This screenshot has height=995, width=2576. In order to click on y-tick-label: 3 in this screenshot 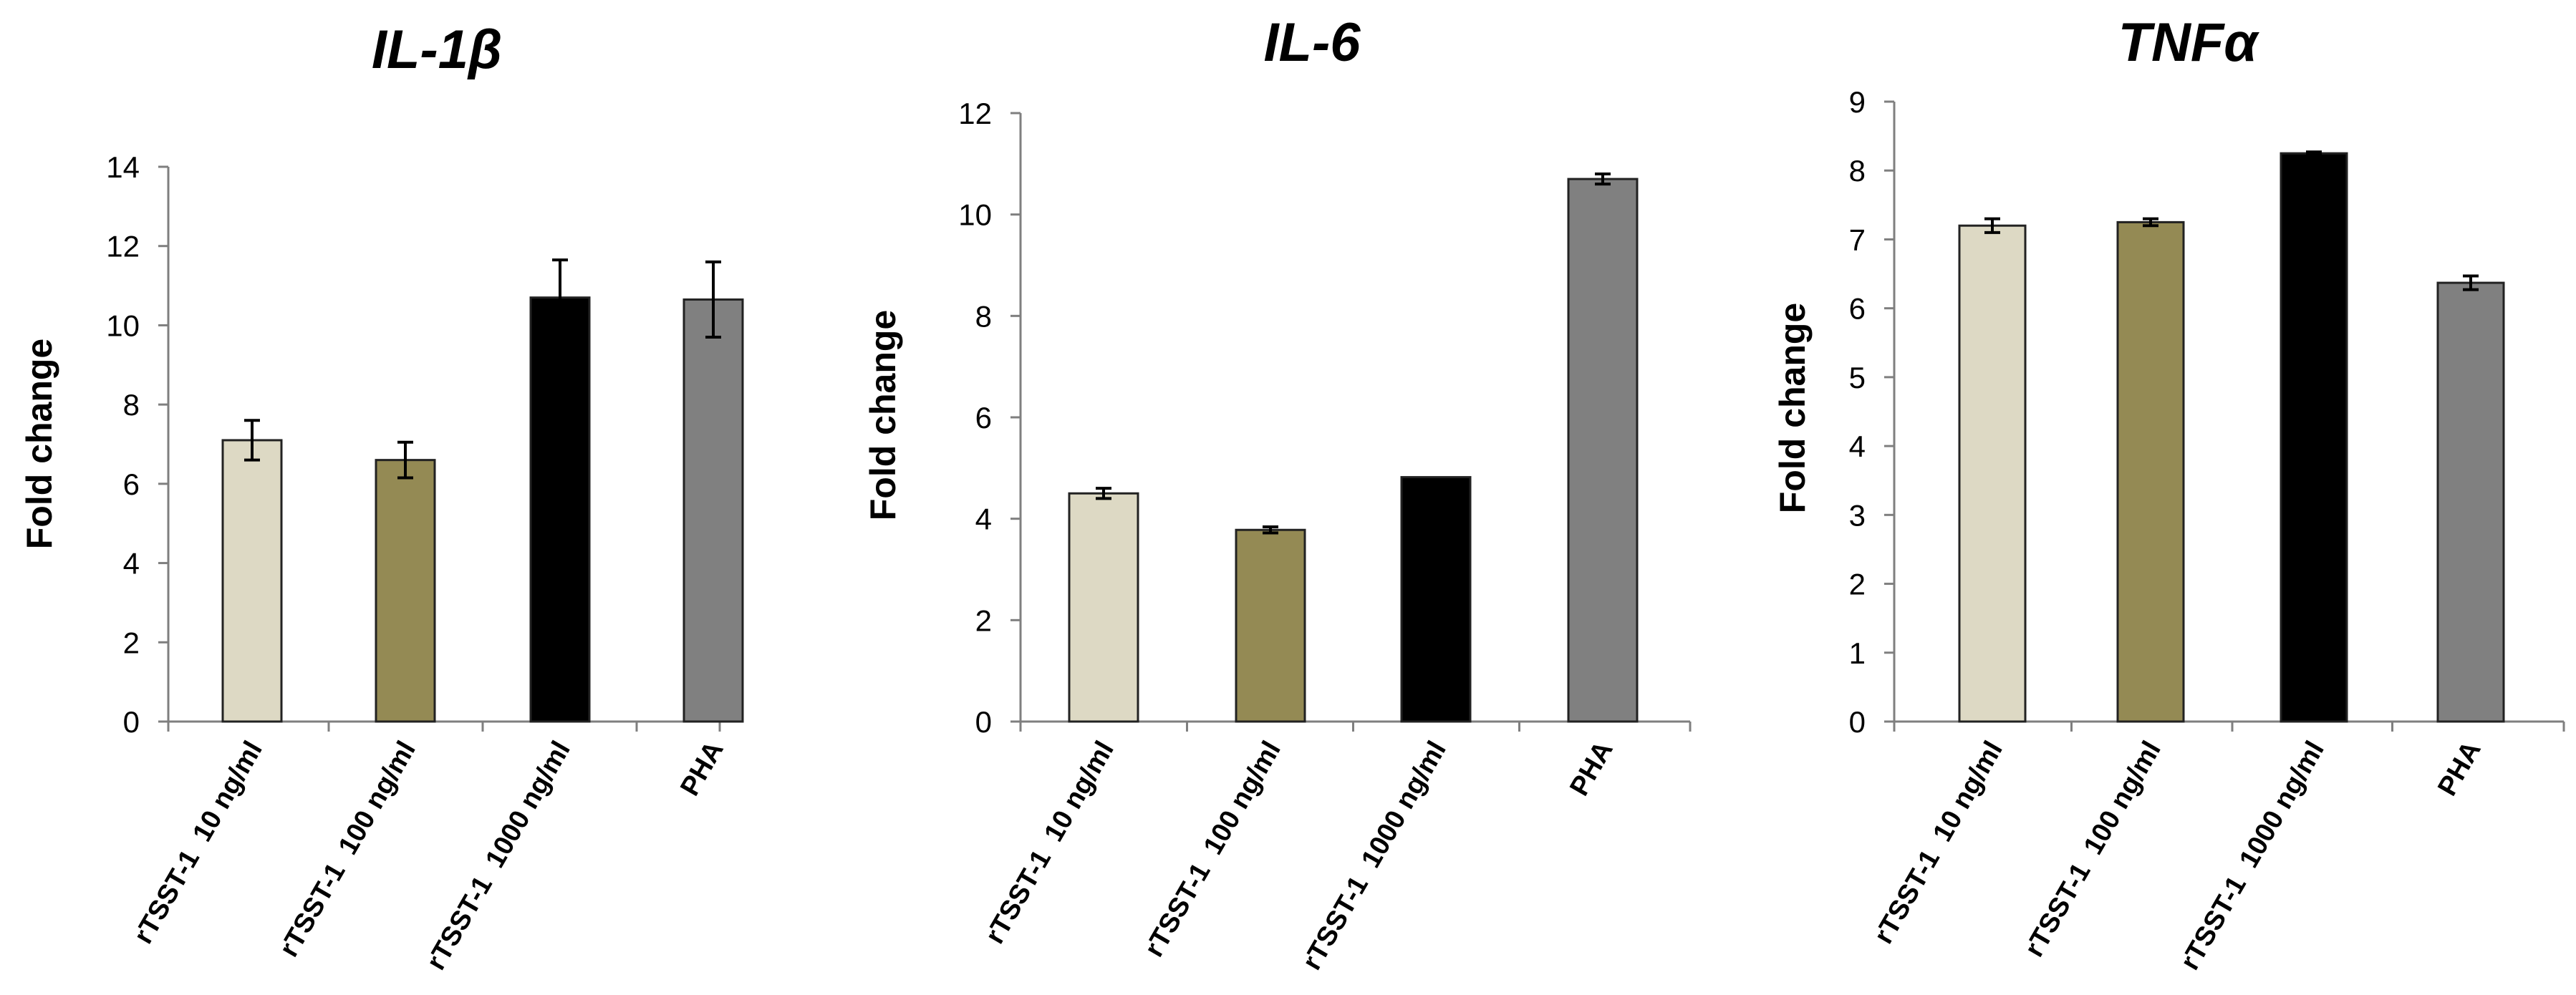, I will do `click(1858, 515)`.